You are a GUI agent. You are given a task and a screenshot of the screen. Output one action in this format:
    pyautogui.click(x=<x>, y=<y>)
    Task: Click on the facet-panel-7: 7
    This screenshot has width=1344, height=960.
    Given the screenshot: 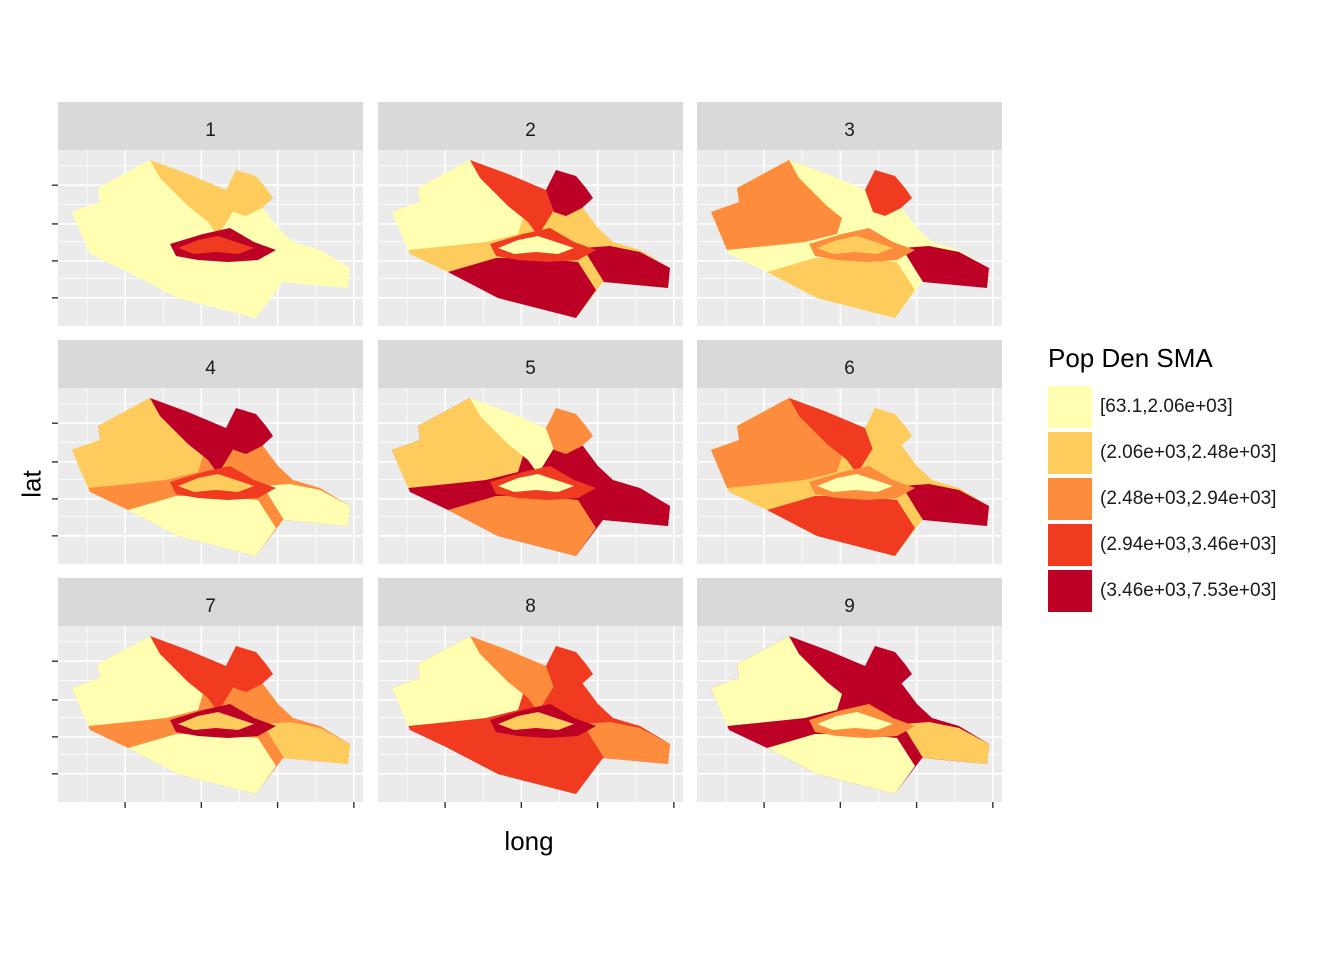 What is the action you would take?
    pyautogui.click(x=207, y=693)
    